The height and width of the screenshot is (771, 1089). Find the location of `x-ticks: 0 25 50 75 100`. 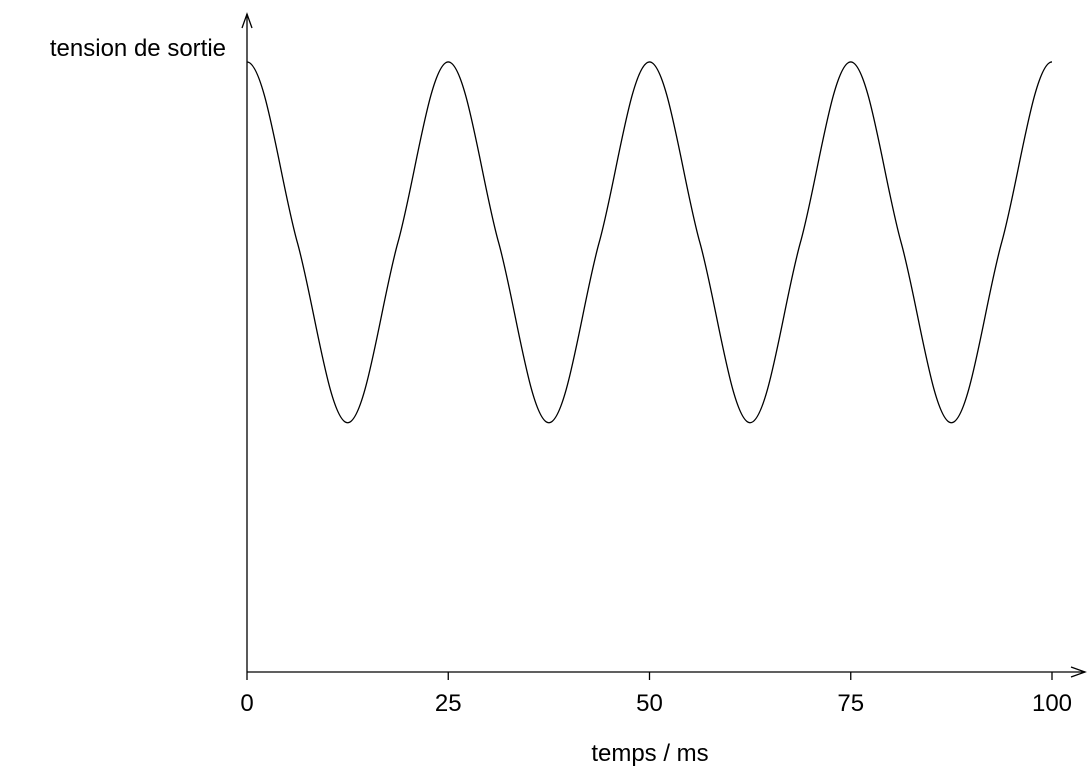

x-ticks: 0 25 50 75 100 is located at coordinates (656, 694).